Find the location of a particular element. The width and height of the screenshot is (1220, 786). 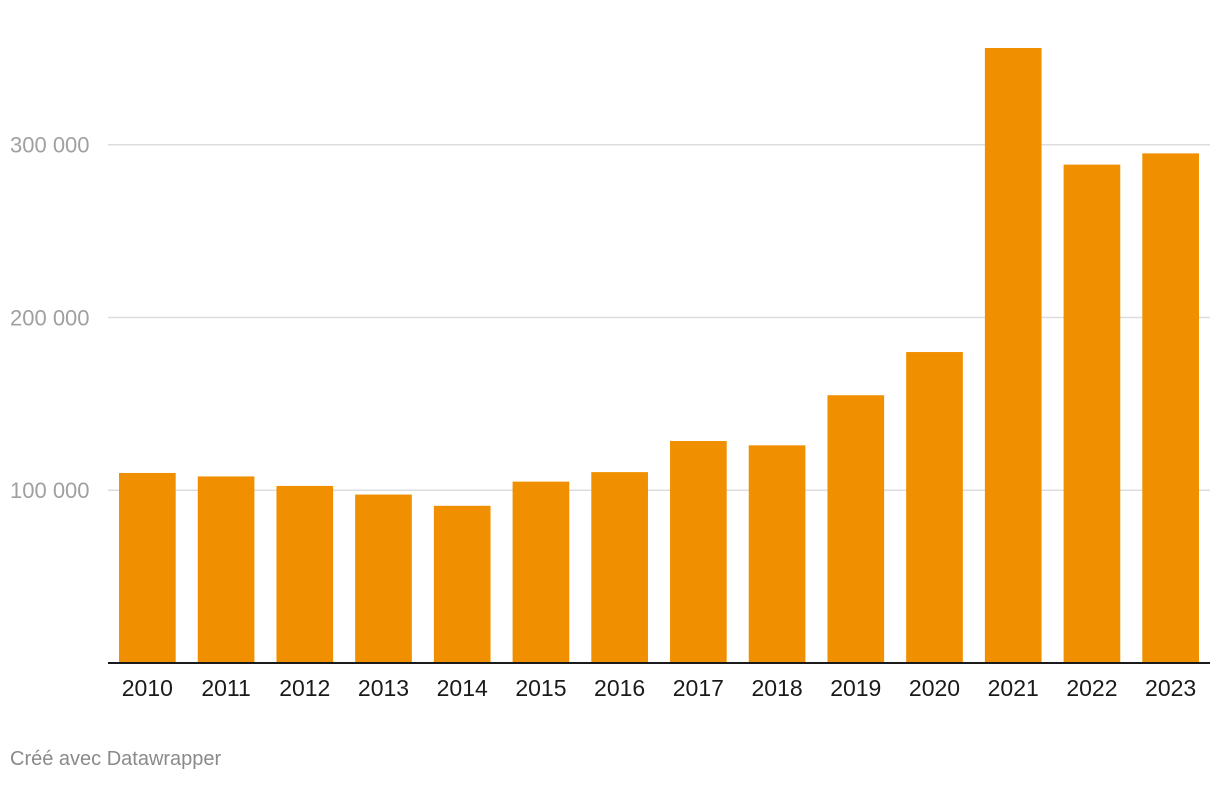

y-tick-label-100000: 100 000 is located at coordinates (50, 490).